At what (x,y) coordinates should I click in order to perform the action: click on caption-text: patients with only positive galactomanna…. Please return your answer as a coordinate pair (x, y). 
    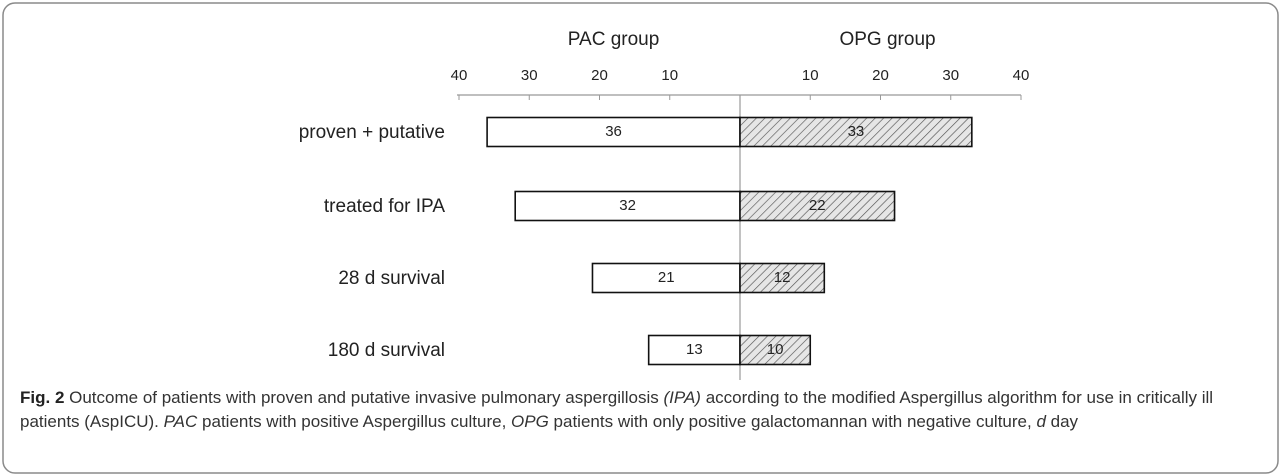
    Looking at the image, I should click on (792, 421).